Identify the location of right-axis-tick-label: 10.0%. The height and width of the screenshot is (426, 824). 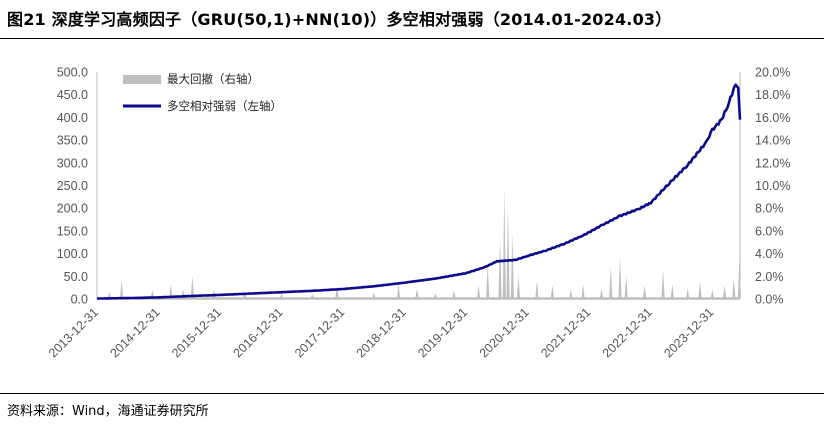
(772, 186).